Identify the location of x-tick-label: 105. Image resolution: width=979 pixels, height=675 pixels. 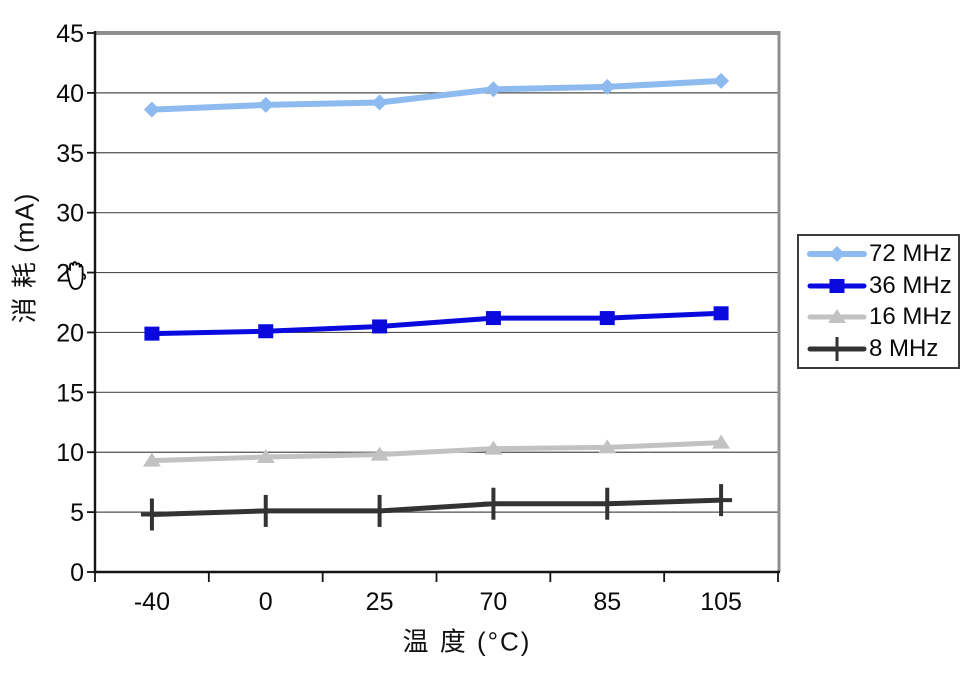
(721, 602).